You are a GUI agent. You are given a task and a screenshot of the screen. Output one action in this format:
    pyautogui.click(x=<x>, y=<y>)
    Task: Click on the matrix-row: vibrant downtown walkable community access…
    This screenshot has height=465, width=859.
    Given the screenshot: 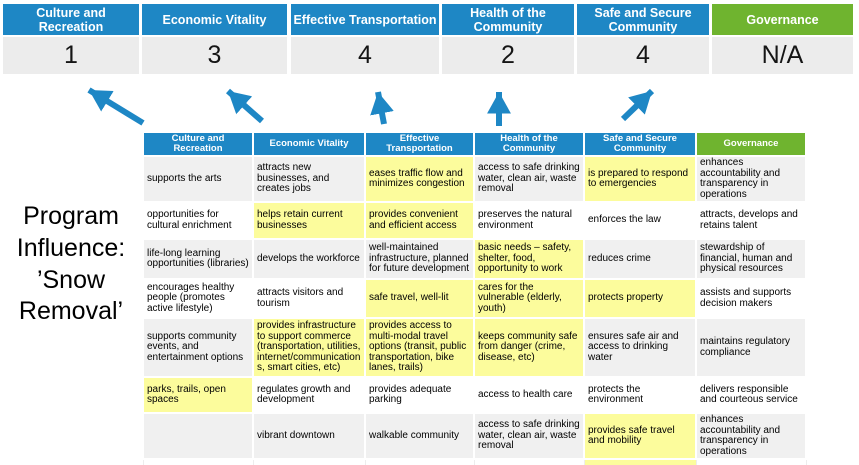 What is the action you would take?
    pyautogui.click(x=474, y=436)
    